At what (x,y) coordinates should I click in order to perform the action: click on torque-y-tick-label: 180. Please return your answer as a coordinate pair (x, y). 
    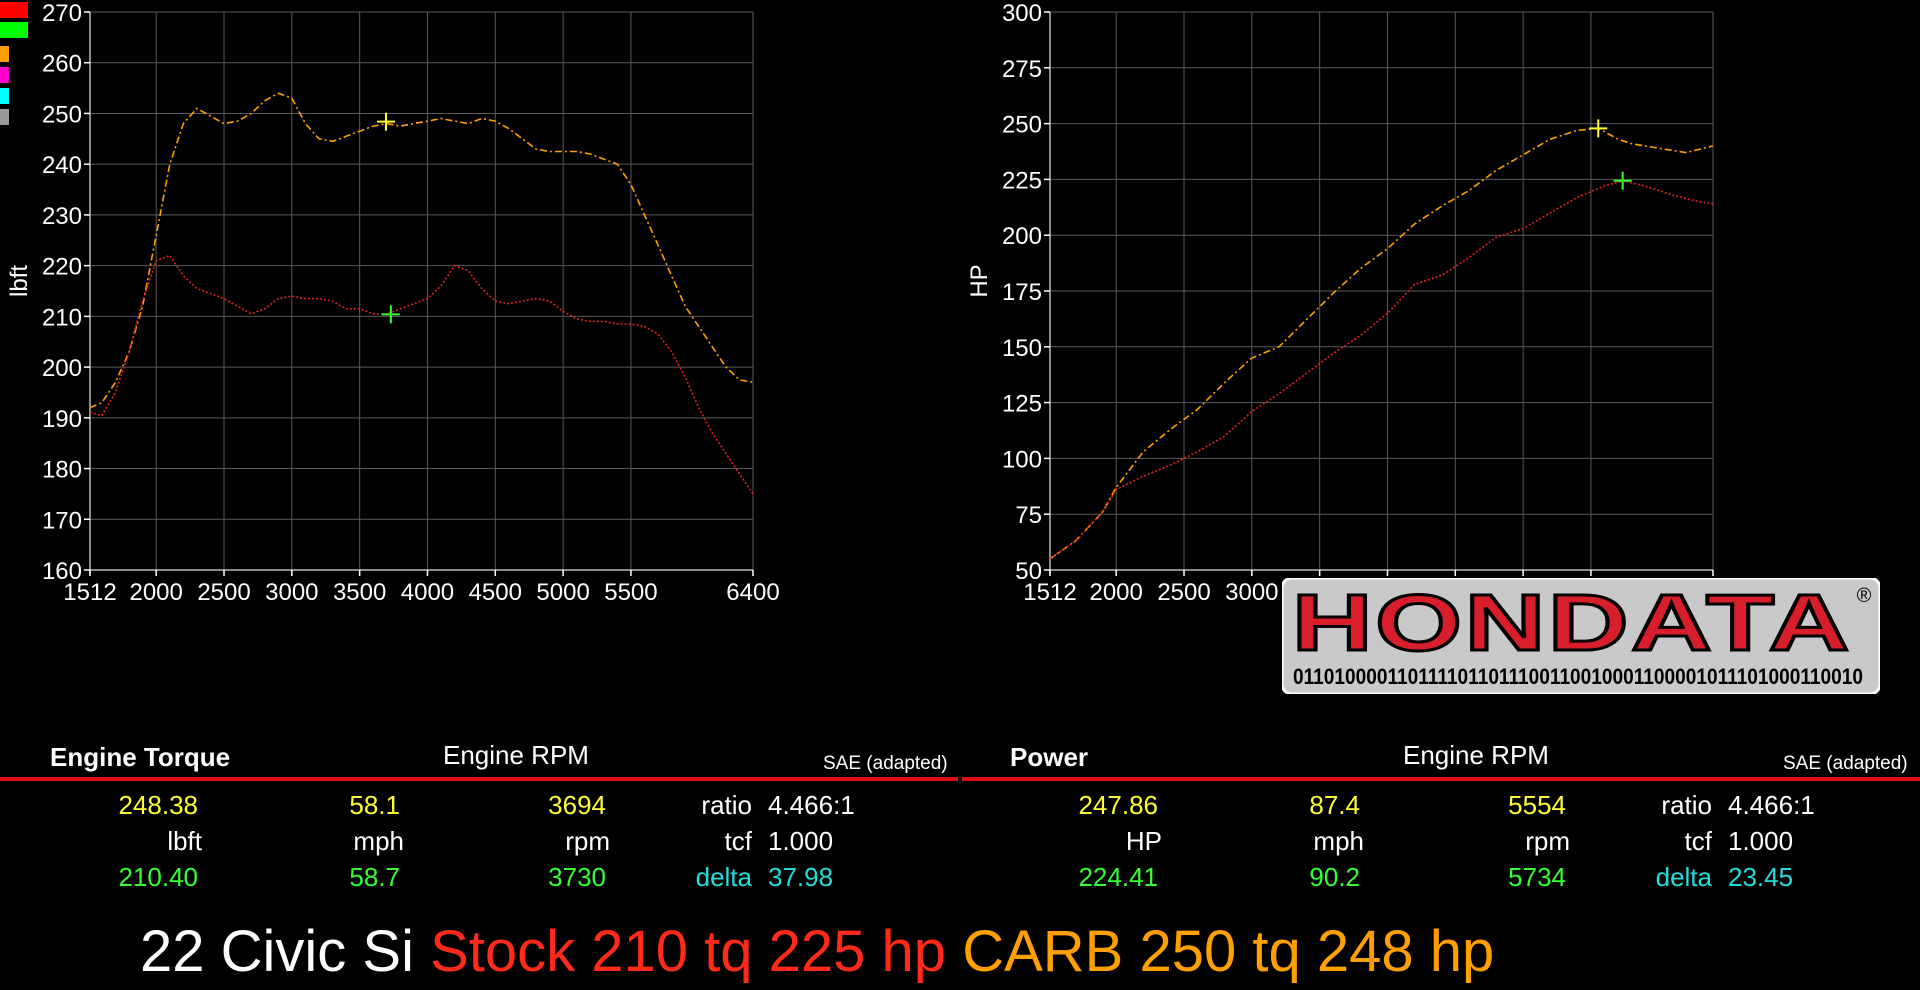
    Looking at the image, I should click on (62, 470).